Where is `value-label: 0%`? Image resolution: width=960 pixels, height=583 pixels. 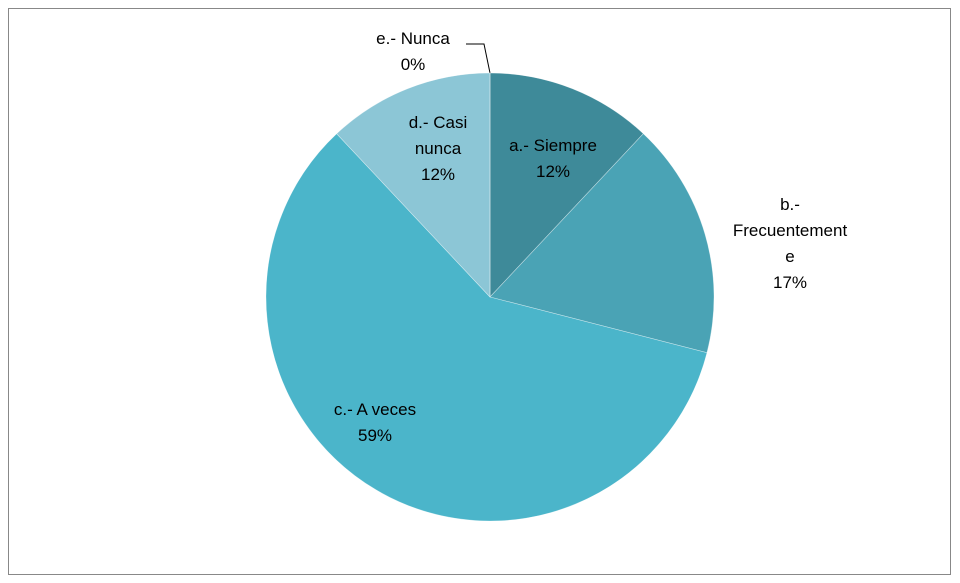
value-label: 0% is located at coordinates (413, 64).